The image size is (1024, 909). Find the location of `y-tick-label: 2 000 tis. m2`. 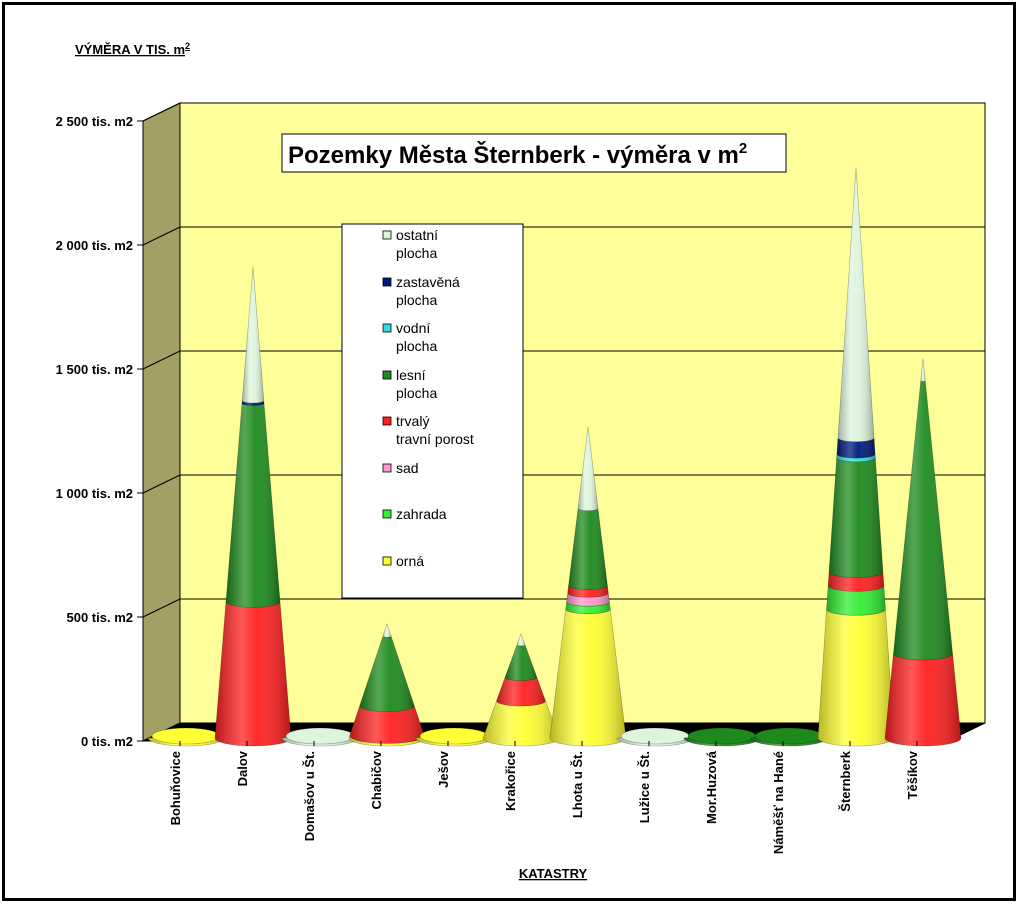

y-tick-label: 2 000 tis. m2 is located at coordinates (94, 245).